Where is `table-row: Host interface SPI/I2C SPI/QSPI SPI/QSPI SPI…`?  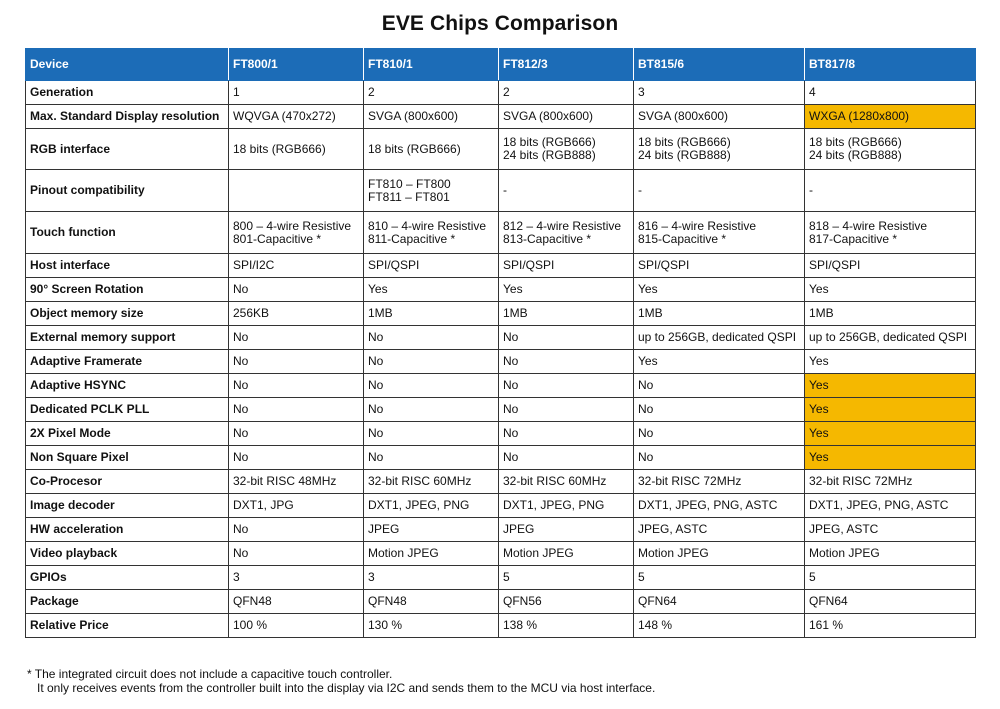 table-row: Host interface SPI/I2C SPI/QSPI SPI/QSPI SPI… is located at coordinates (500, 265).